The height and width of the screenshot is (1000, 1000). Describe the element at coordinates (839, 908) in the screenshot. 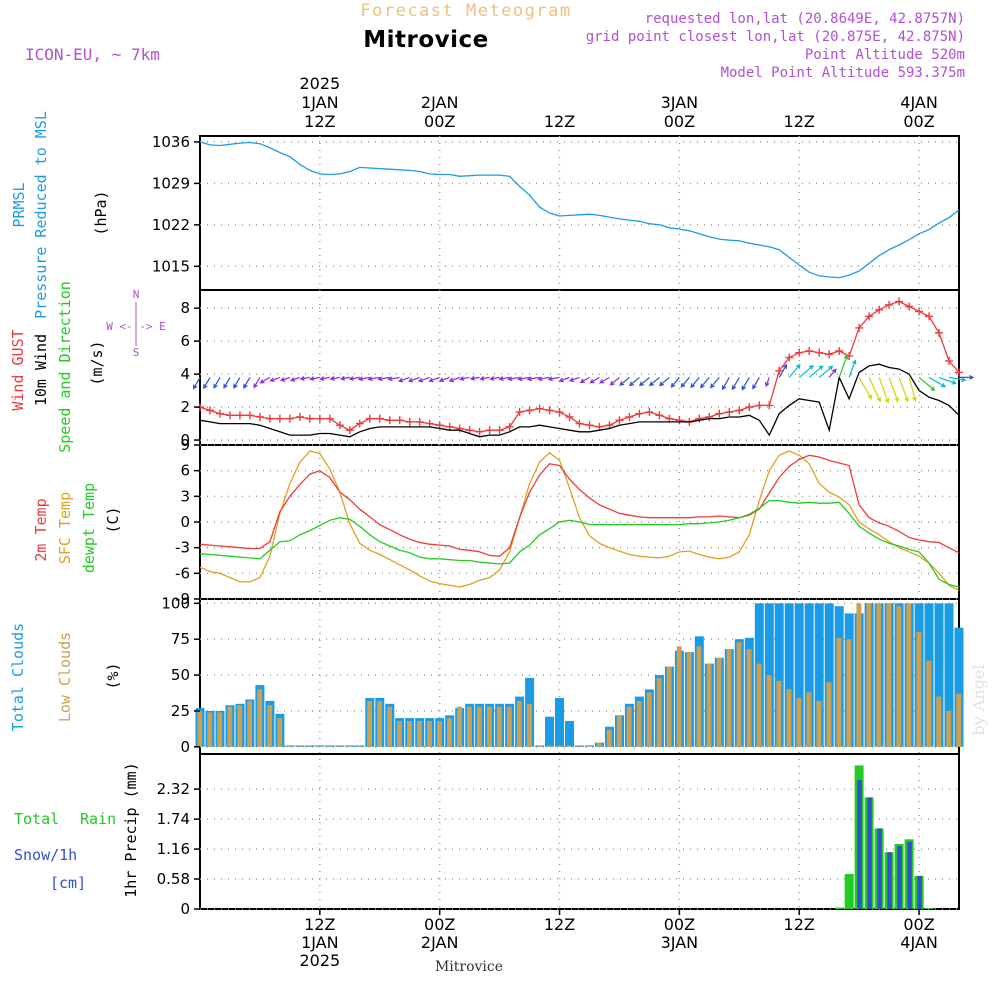

I see `rain-bar` at that location.